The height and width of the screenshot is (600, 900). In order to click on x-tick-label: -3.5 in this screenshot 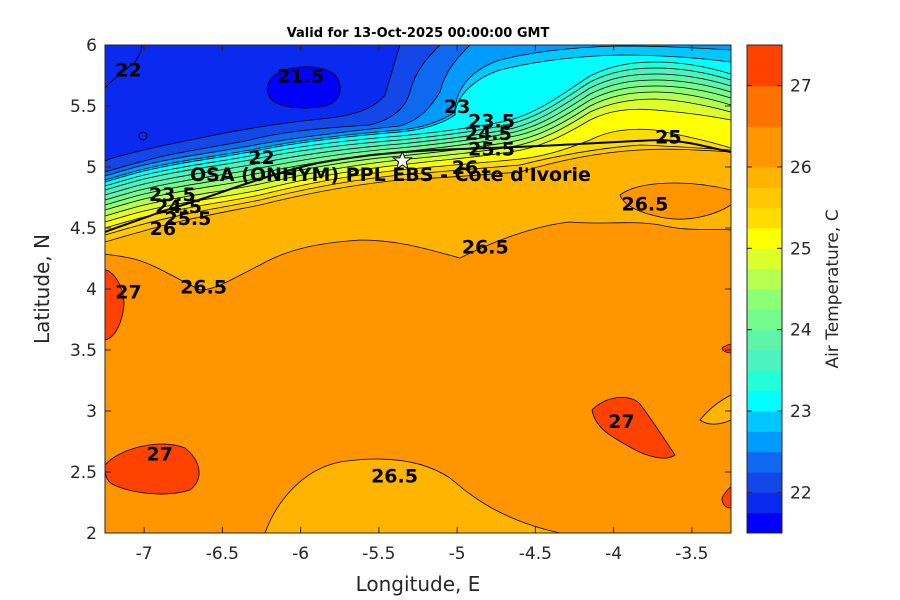, I will do `click(691, 554)`.